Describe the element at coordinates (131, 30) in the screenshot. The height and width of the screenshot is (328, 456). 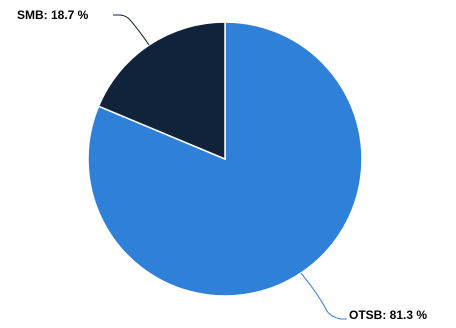
I see `leader-line-smb` at that location.